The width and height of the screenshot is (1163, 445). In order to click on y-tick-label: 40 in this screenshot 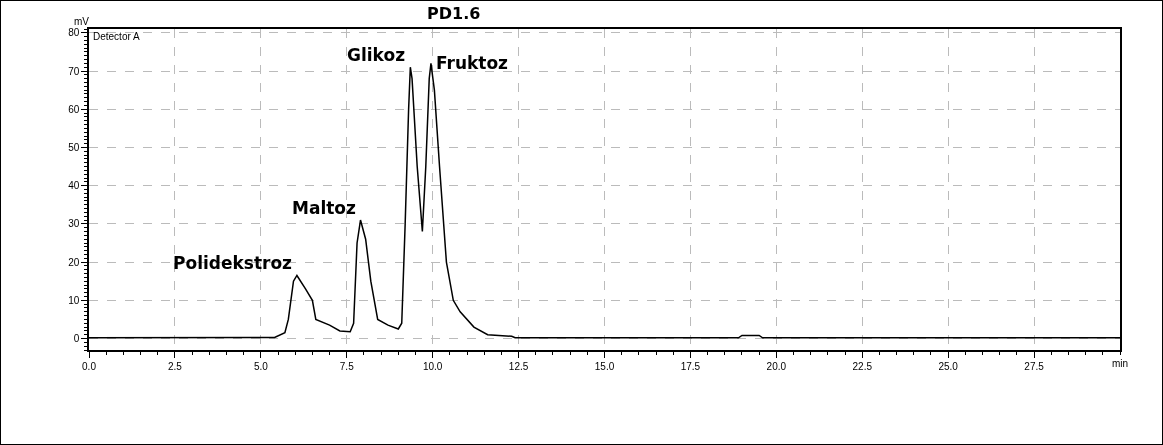, I will do `click(74, 186)`.